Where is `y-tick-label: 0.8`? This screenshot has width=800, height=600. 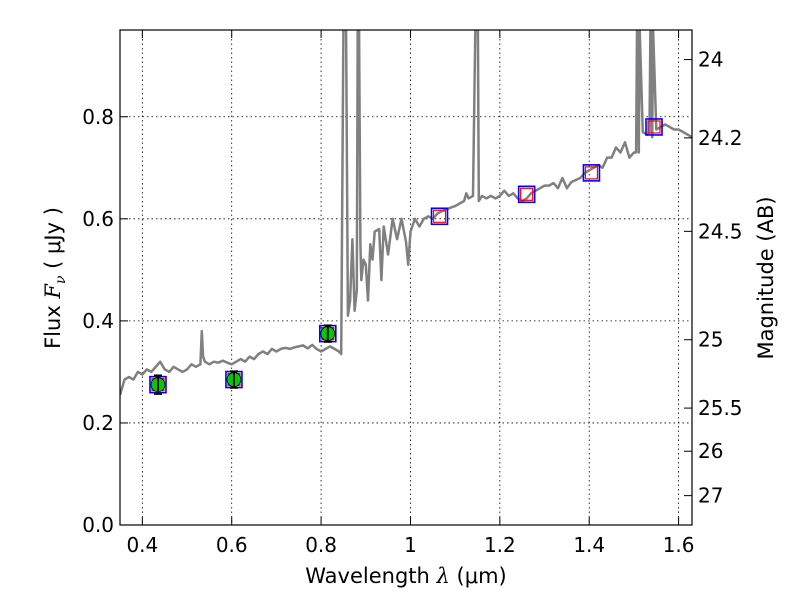 y-tick-label: 0.8 is located at coordinates (98, 117).